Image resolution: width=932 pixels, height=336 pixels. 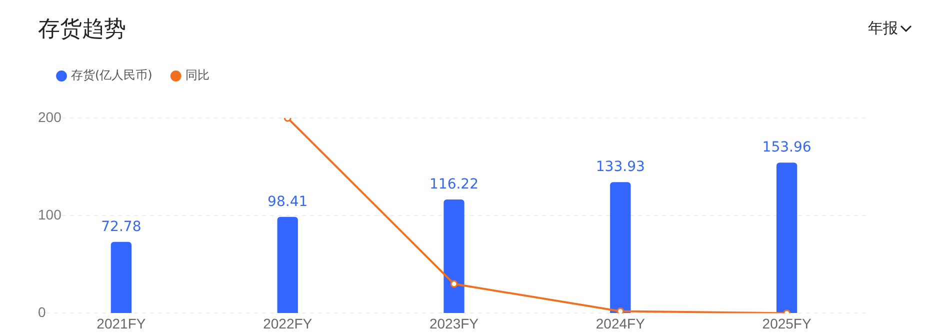 What do you see at coordinates (454, 323) in the screenshot?
I see `x-tick-label: 2023FY` at bounding box center [454, 323].